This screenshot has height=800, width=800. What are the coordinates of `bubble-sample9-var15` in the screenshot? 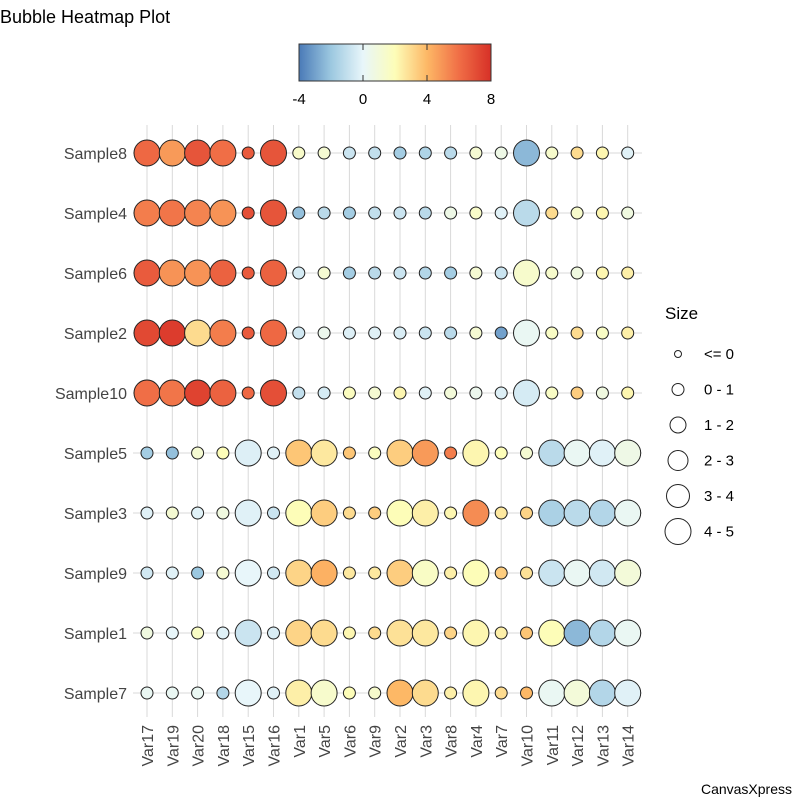 It's located at (248, 573).